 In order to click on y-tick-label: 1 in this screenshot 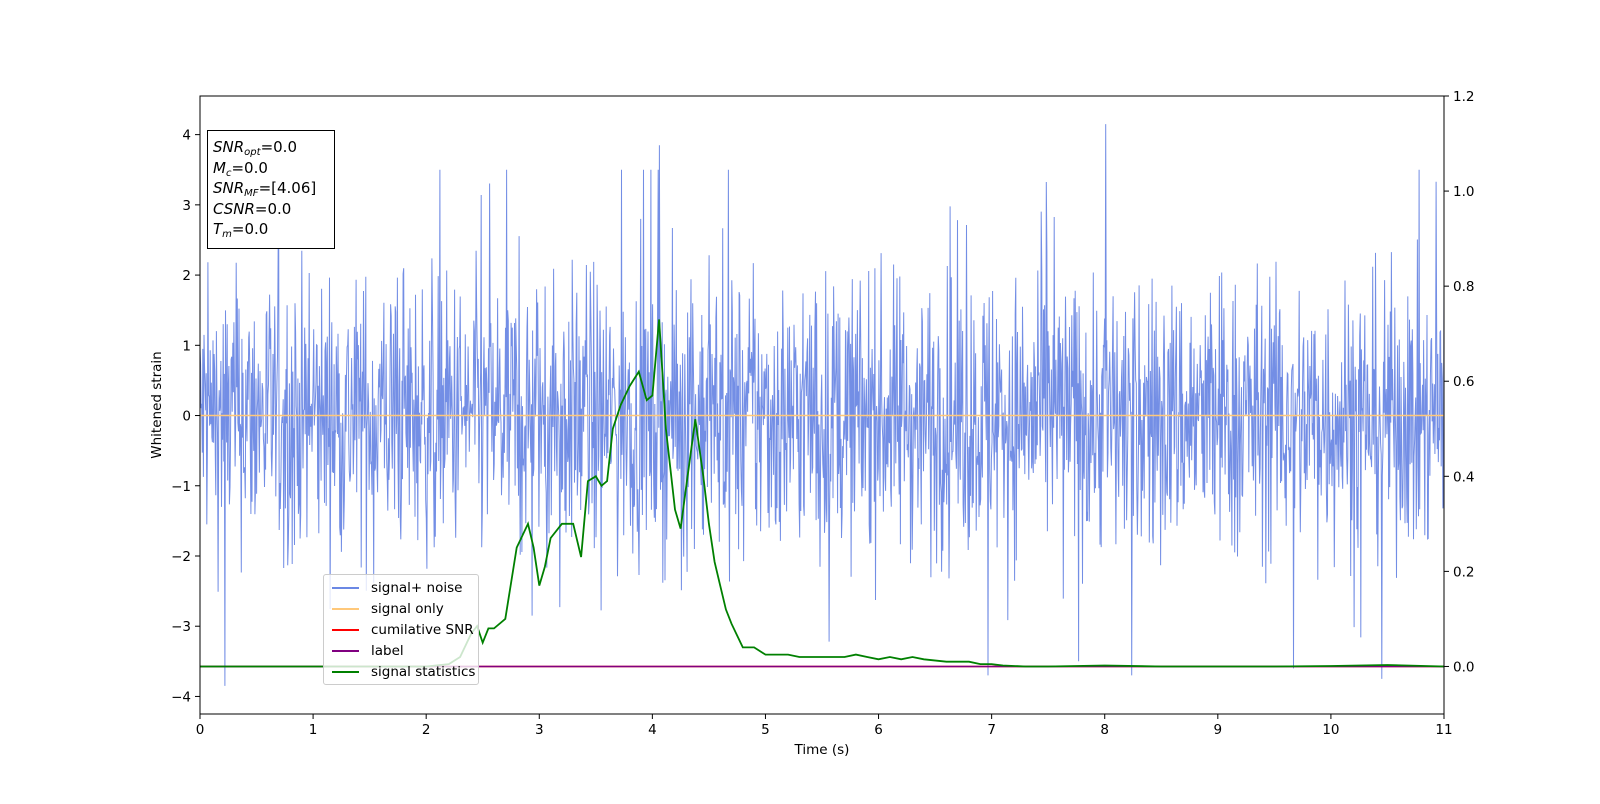, I will do `click(186, 346)`.